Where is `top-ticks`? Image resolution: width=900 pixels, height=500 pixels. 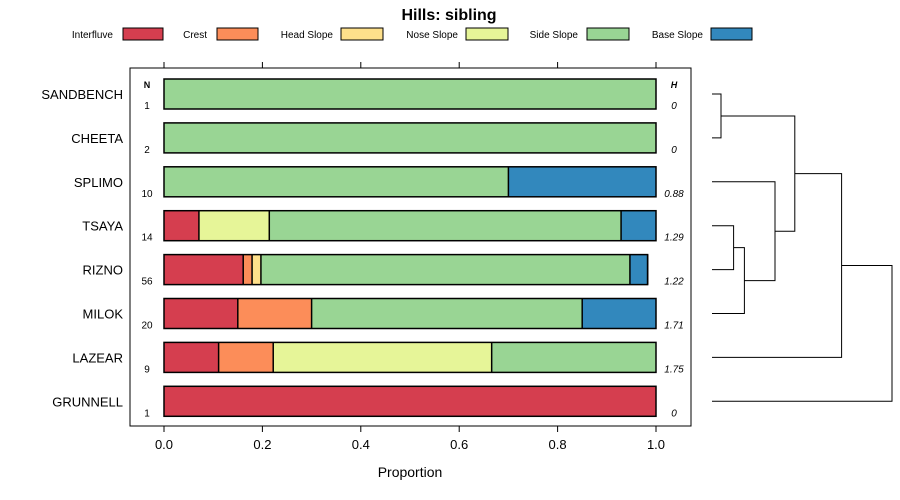
top-ticks is located at coordinates (410, 65).